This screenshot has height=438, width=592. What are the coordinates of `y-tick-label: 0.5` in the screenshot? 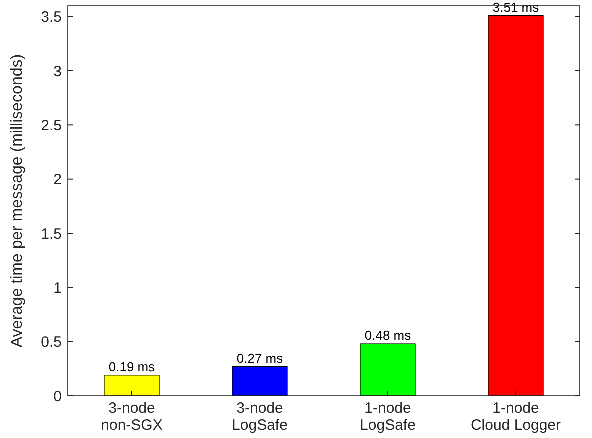 It's located at (51, 343).